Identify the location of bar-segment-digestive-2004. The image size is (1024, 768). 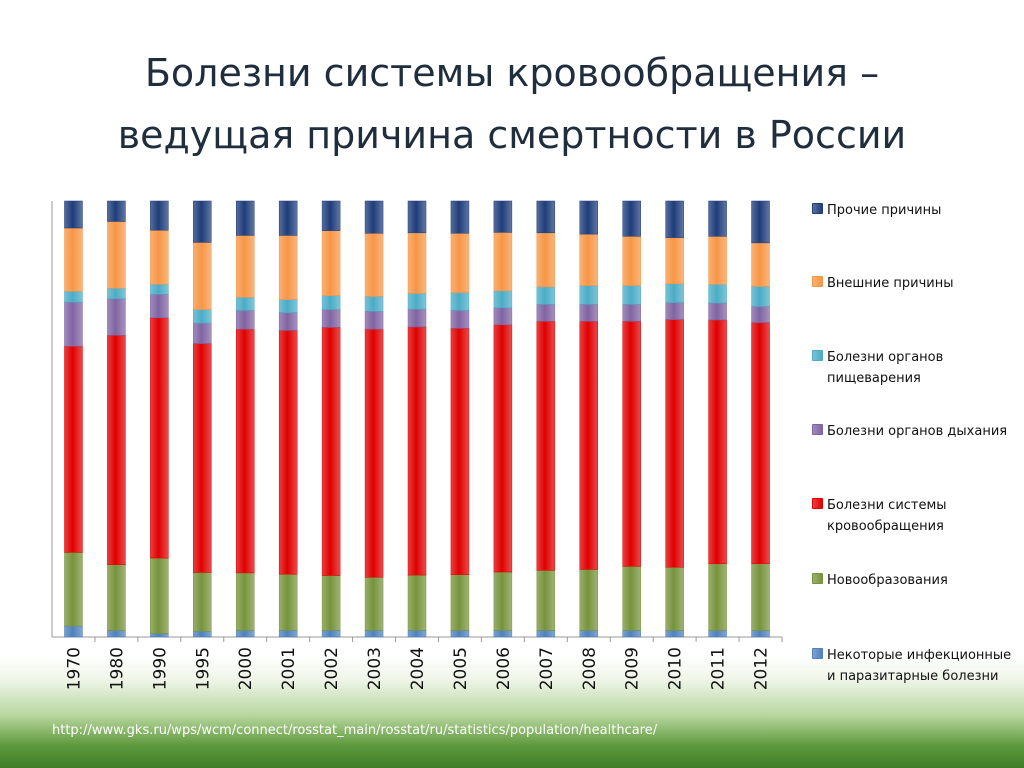
(417, 301).